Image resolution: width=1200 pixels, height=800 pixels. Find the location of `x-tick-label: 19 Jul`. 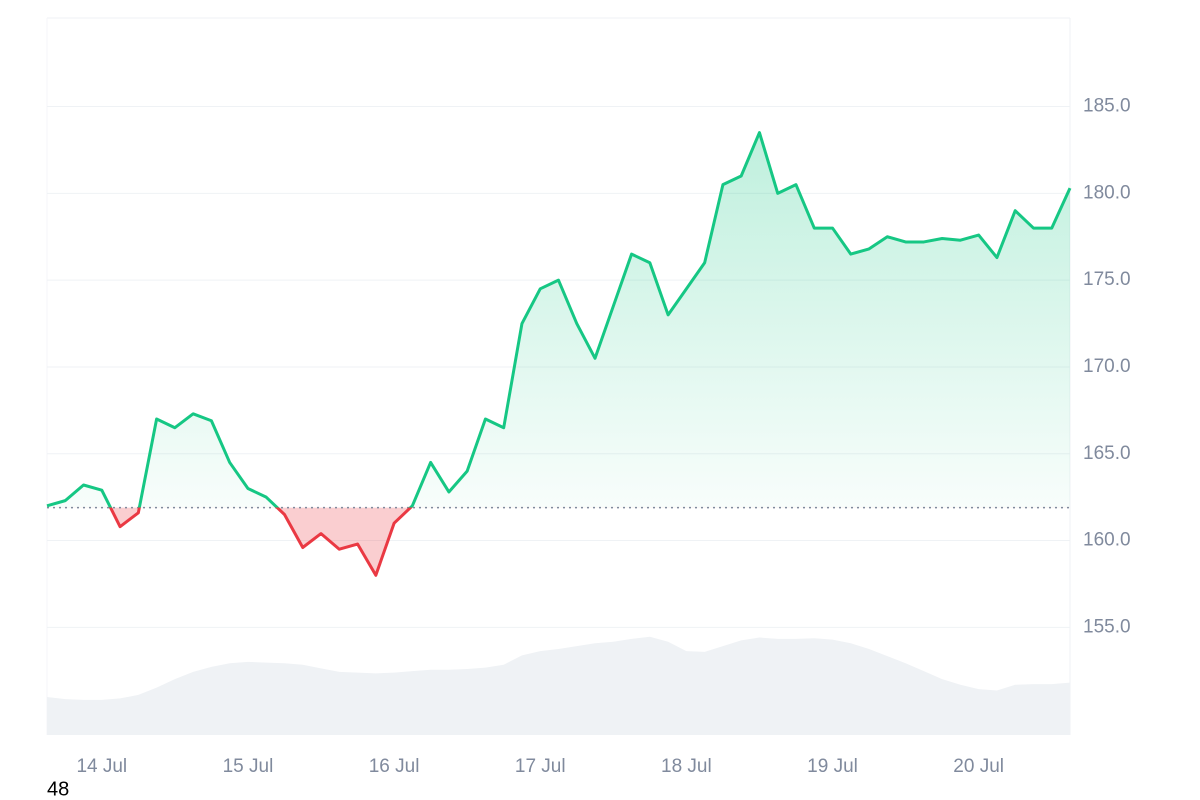

x-tick-label: 19 Jul is located at coordinates (832, 766).